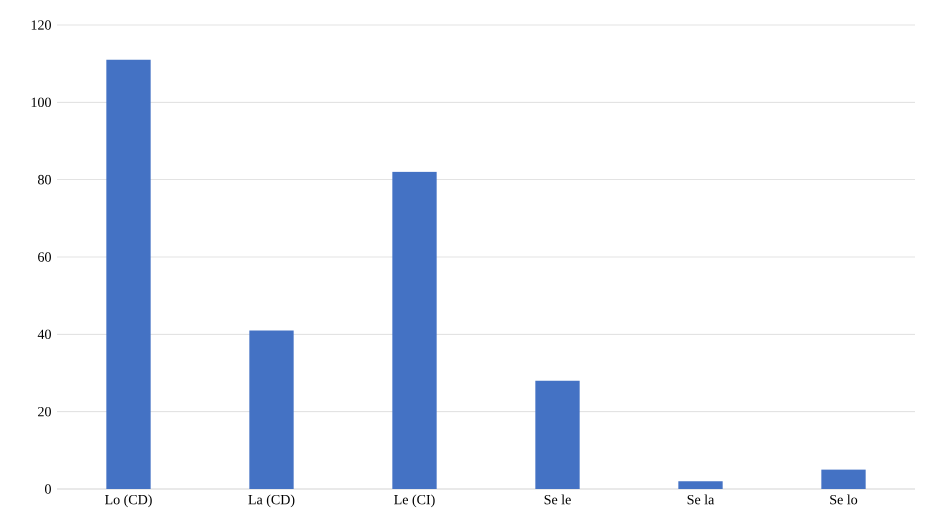  What do you see at coordinates (128, 501) in the screenshot?
I see `x-tick-label: Lo (CD)` at bounding box center [128, 501].